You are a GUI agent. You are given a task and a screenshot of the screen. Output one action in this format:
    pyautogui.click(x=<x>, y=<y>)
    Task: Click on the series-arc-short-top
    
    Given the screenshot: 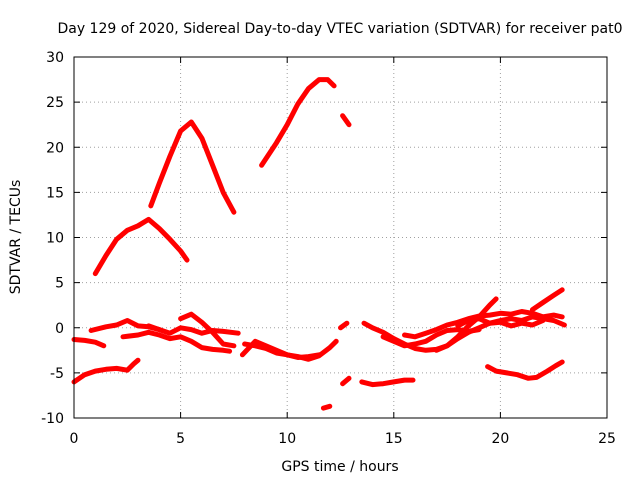 What is the action you would take?
    pyautogui.click(x=346, y=120)
    